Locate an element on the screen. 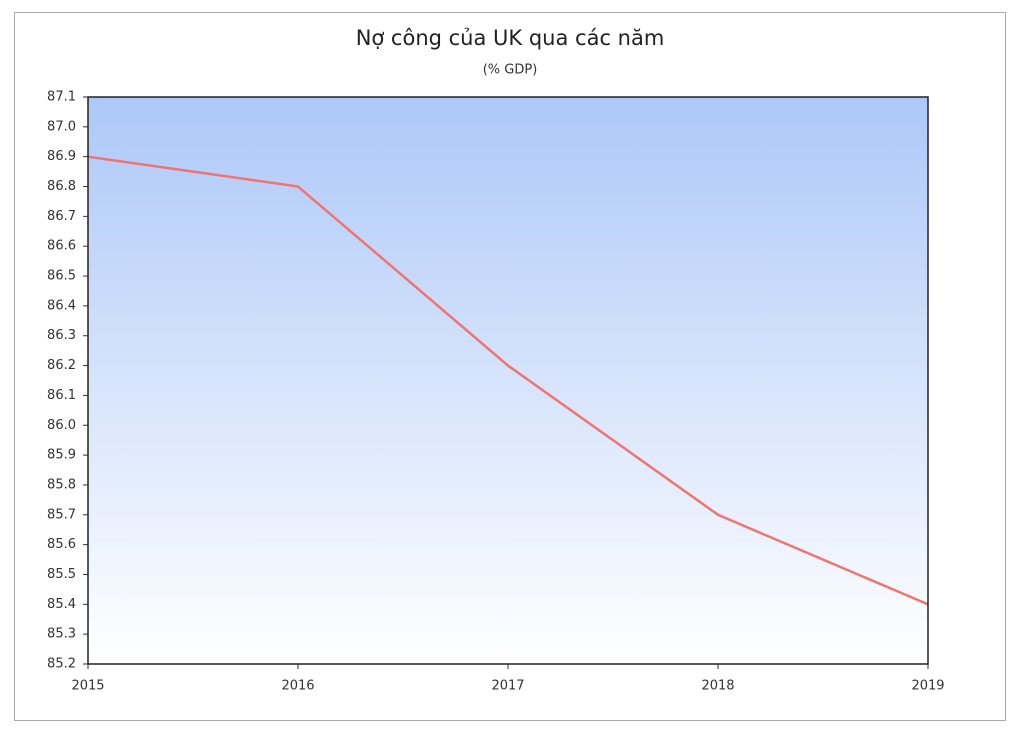  y-tick-label: 87.0 is located at coordinates (61, 126).